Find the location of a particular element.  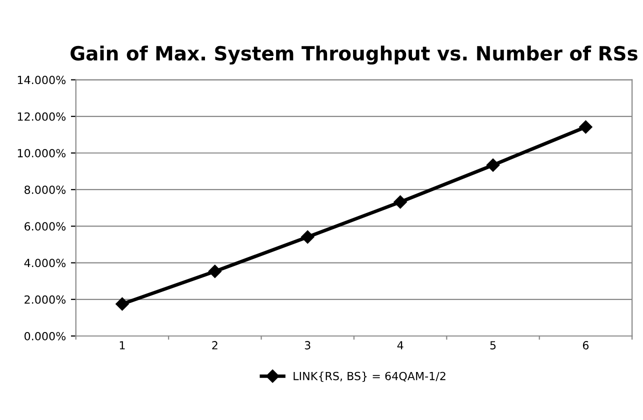

chart-title: Gain of Max. System Throughput vs. Number of RSs is located at coordinates (354, 55).